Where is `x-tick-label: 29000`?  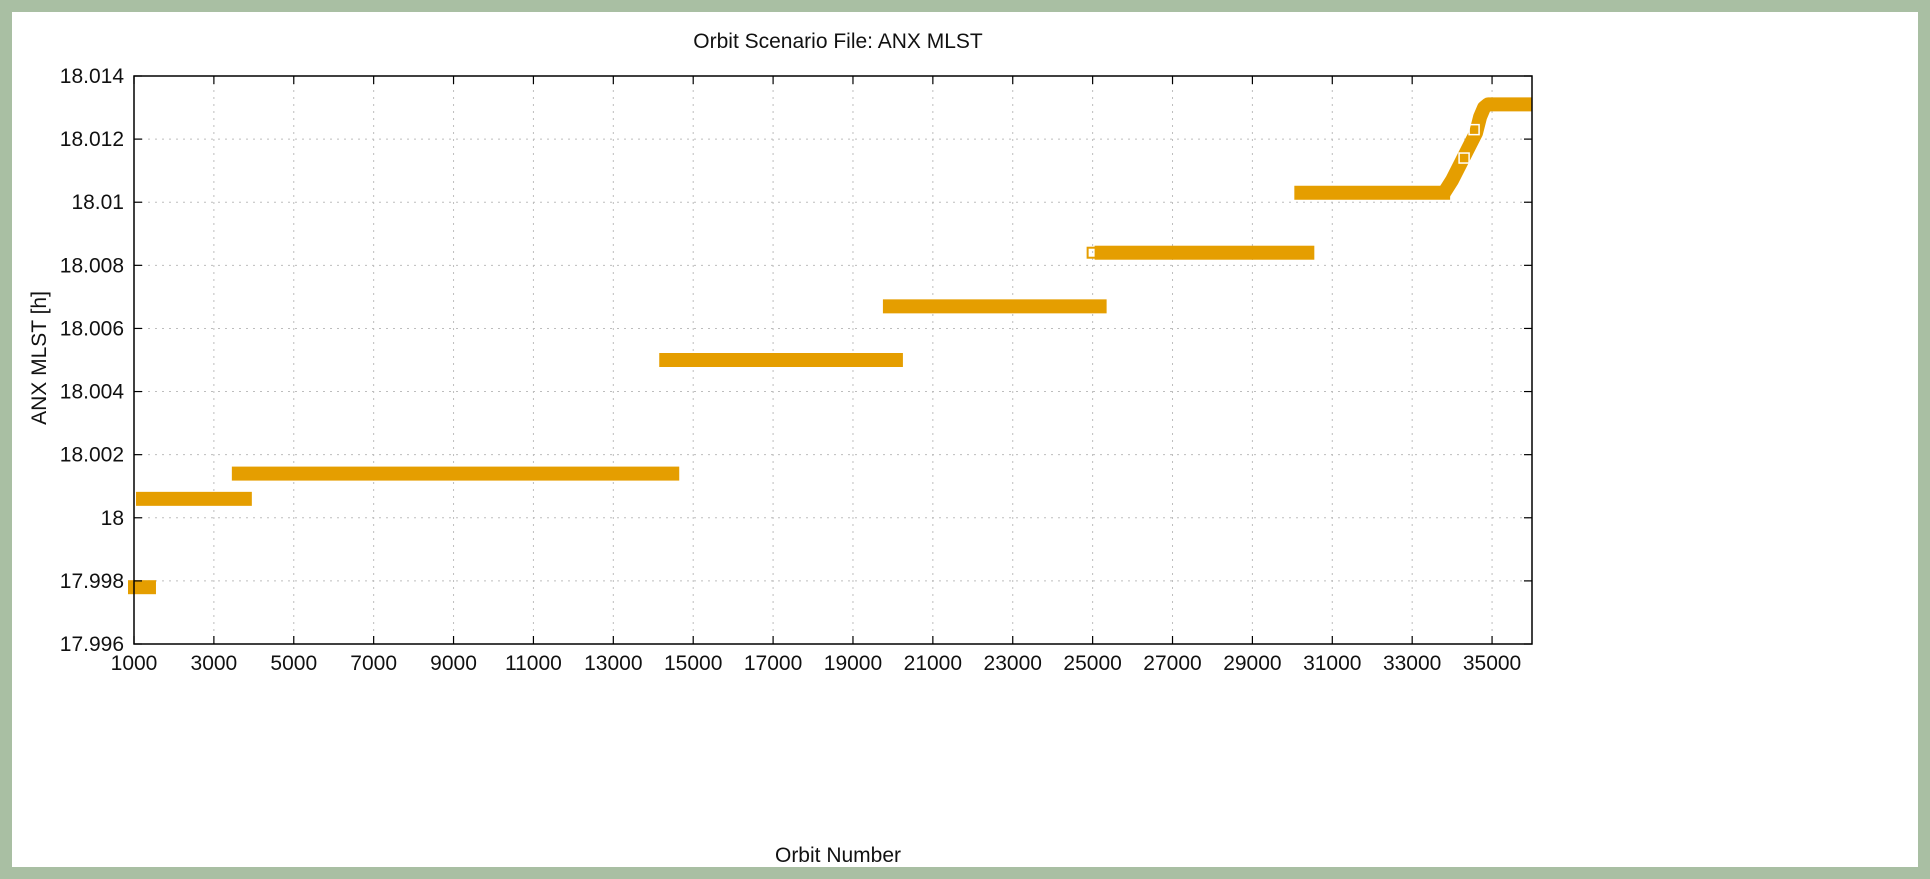 x-tick-label: 29000 is located at coordinates (1252, 663).